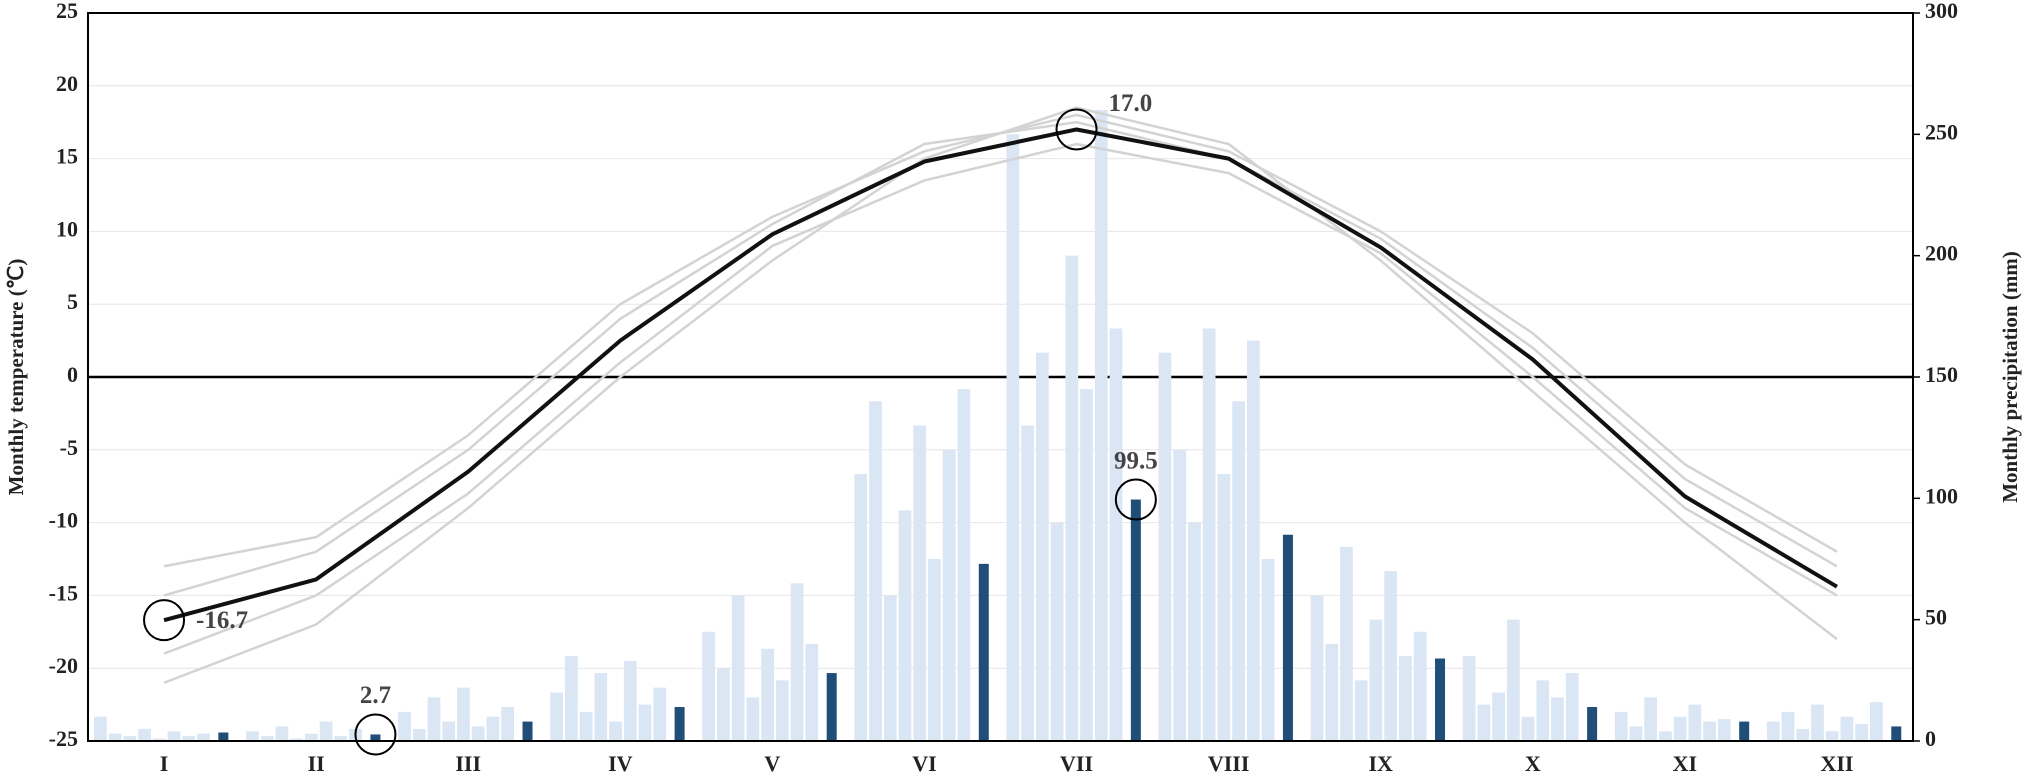  Describe the element at coordinates (67, 83) in the screenshot. I see `y-tick-label: 20` at that location.